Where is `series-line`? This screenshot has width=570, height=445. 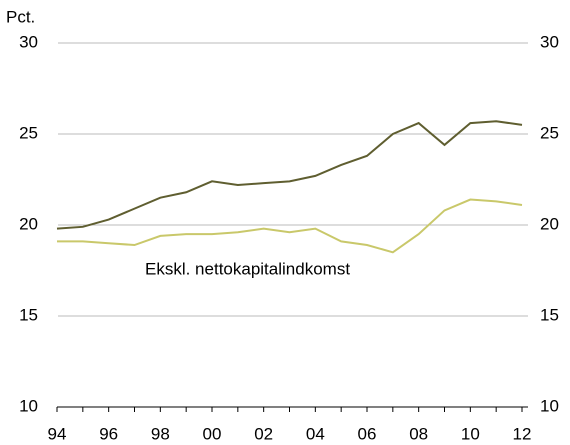
series-line is located at coordinates (290, 226).